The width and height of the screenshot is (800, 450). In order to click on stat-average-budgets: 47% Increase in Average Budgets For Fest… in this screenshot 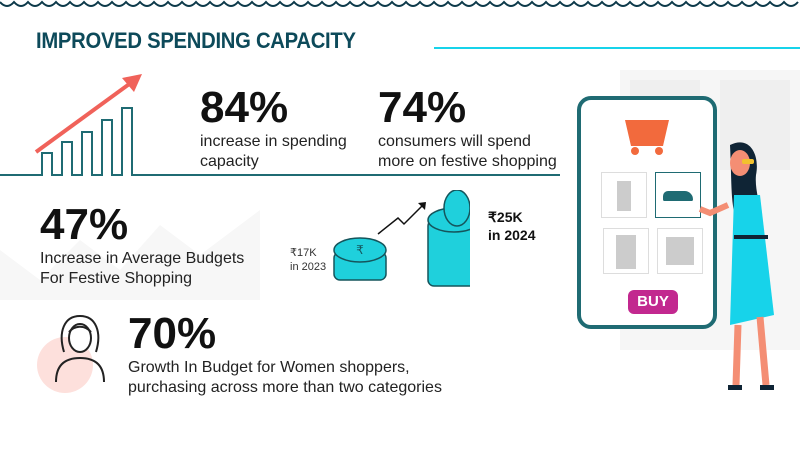, I will do `click(142, 246)`.